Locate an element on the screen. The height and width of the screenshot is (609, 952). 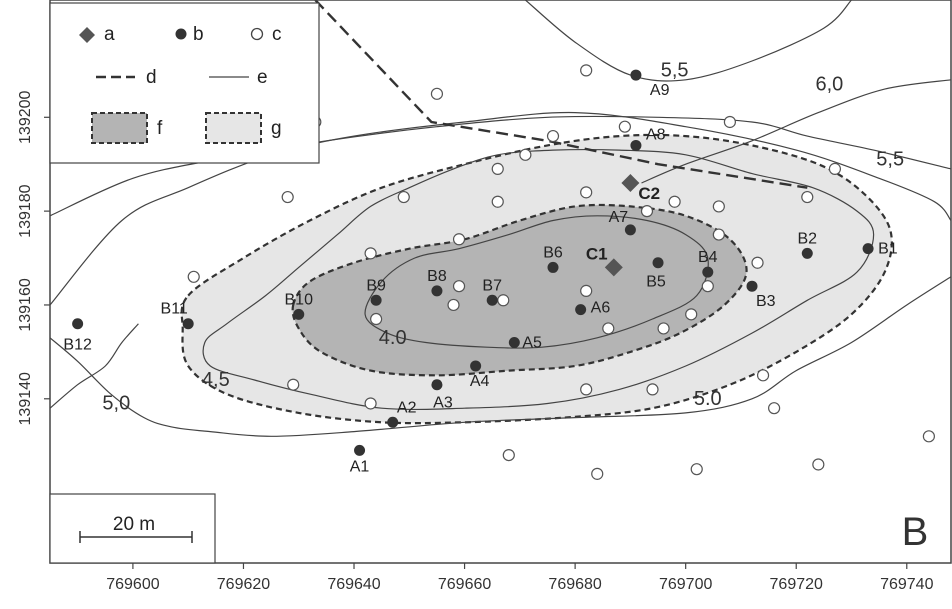
legend: a b c d e f g is located at coordinates (184, 83).